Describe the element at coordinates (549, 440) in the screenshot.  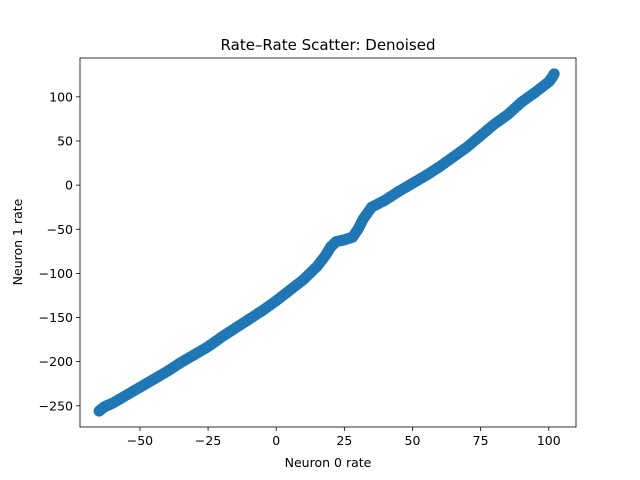
I see `x-tick-label: 100` at that location.